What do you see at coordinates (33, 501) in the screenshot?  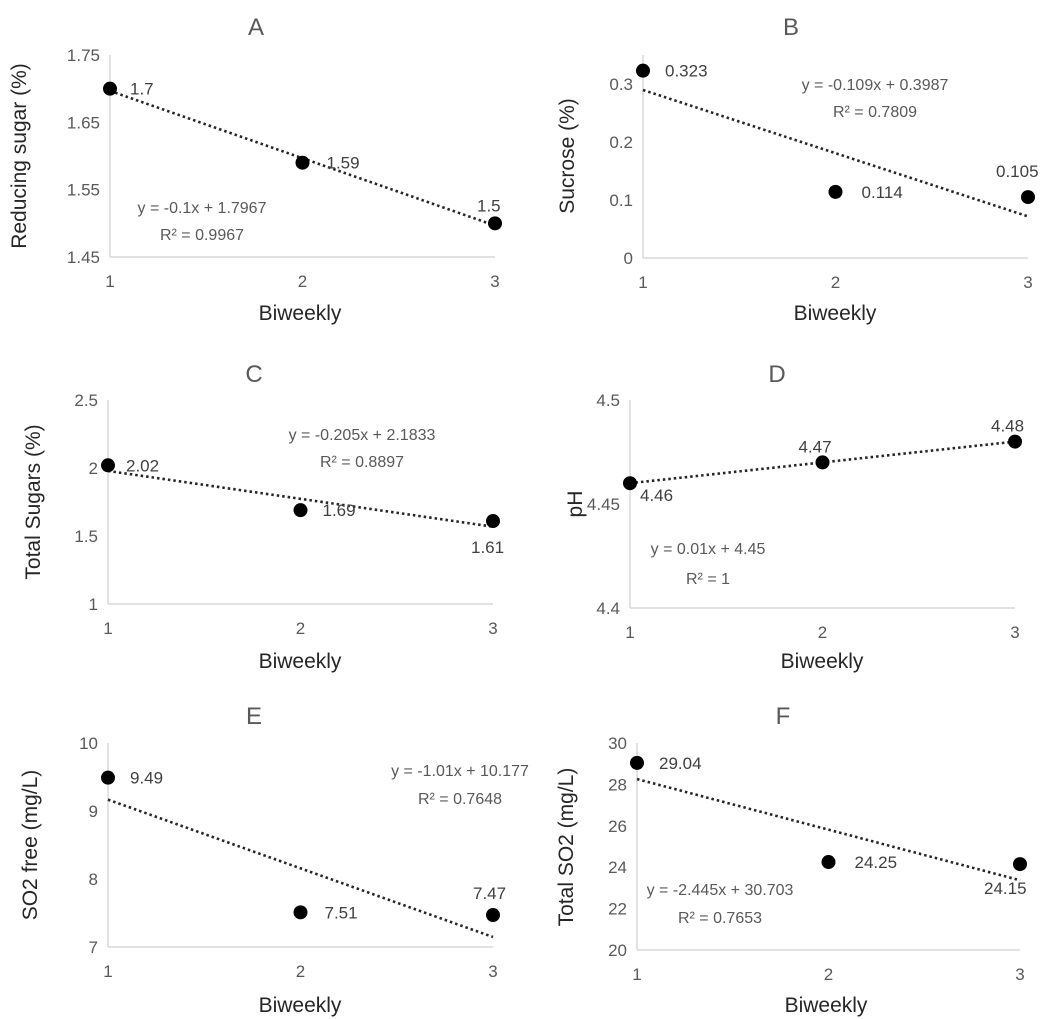 I see `y-axis-title: Total Sugars (%)` at bounding box center [33, 501].